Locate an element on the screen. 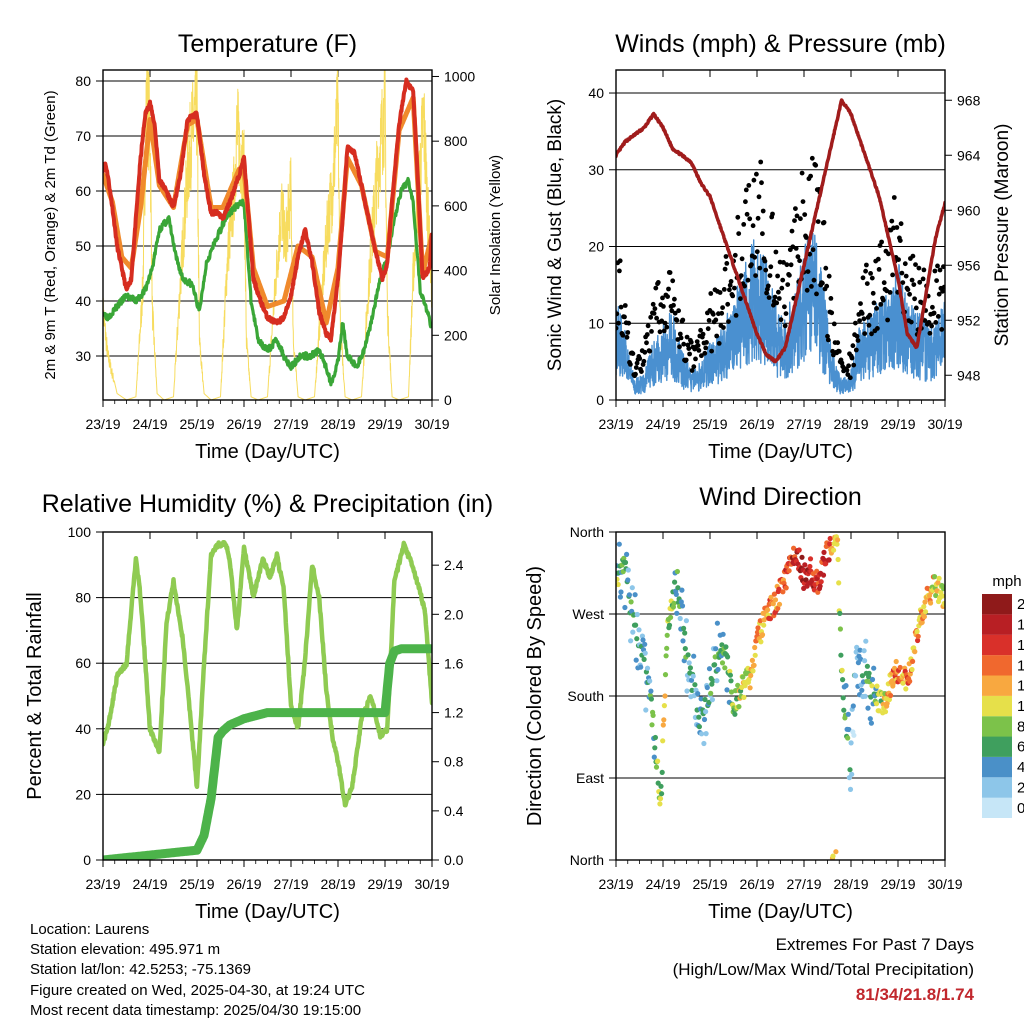 The height and width of the screenshot is (1024, 1024). y2-tick-label: 1.2 is located at coordinates (454, 713).